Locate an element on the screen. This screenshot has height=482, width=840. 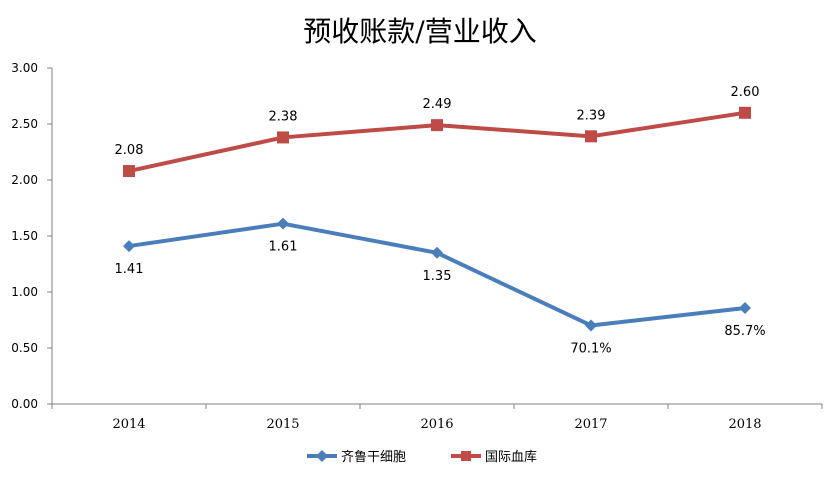
y-tick-label: 3.00 is located at coordinates (24, 68).